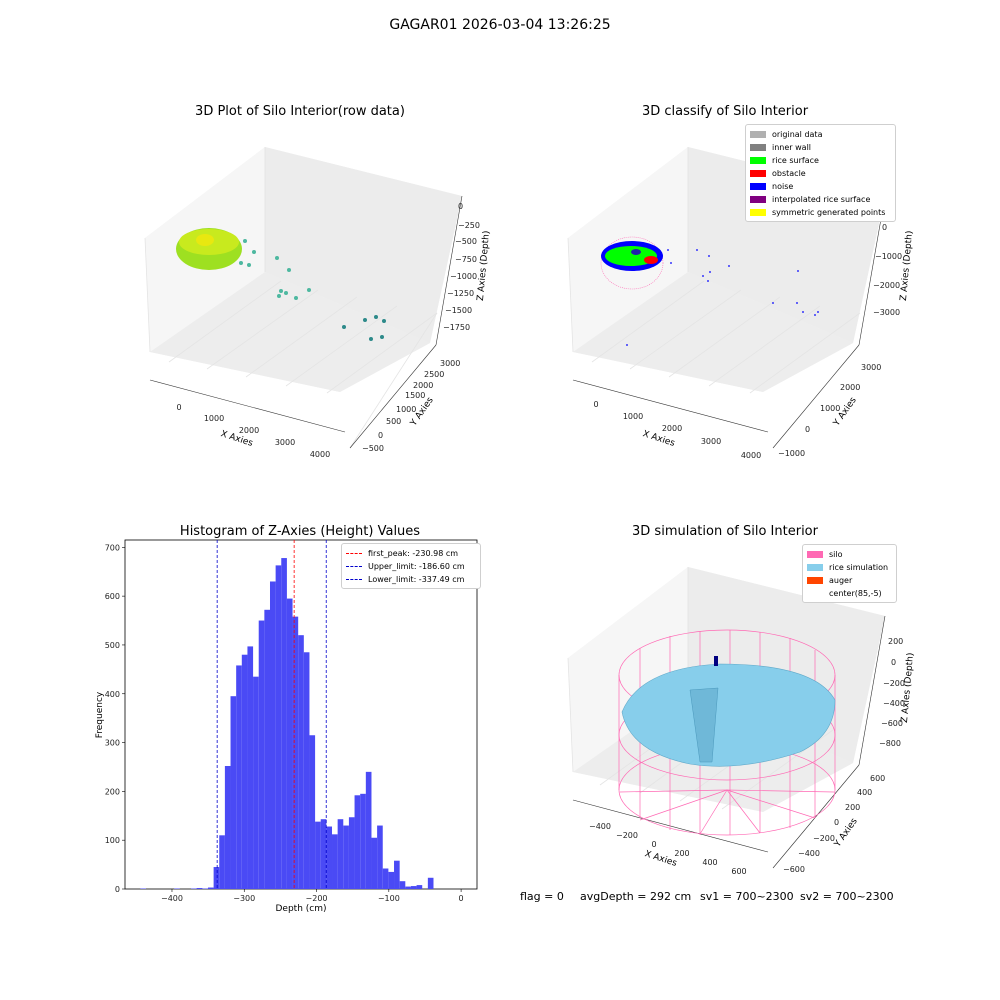 The width and height of the screenshot is (1000, 1000). Describe the element at coordinates (792, 147) in the screenshot. I see `legend-label: inner wall` at that location.